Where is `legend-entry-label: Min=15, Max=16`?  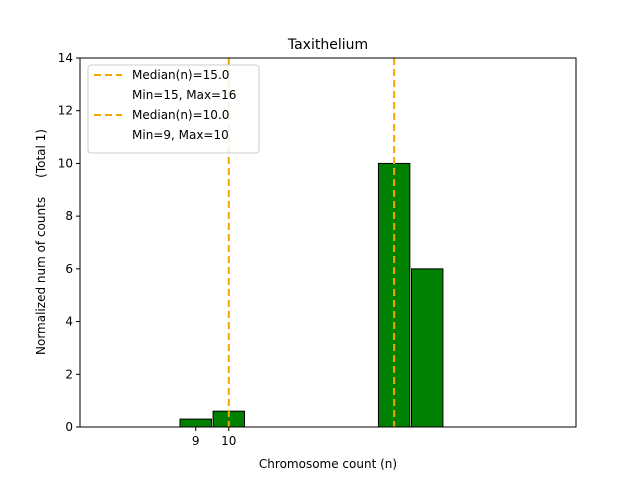 legend-entry-label: Min=15, Max=16 is located at coordinates (184, 95).